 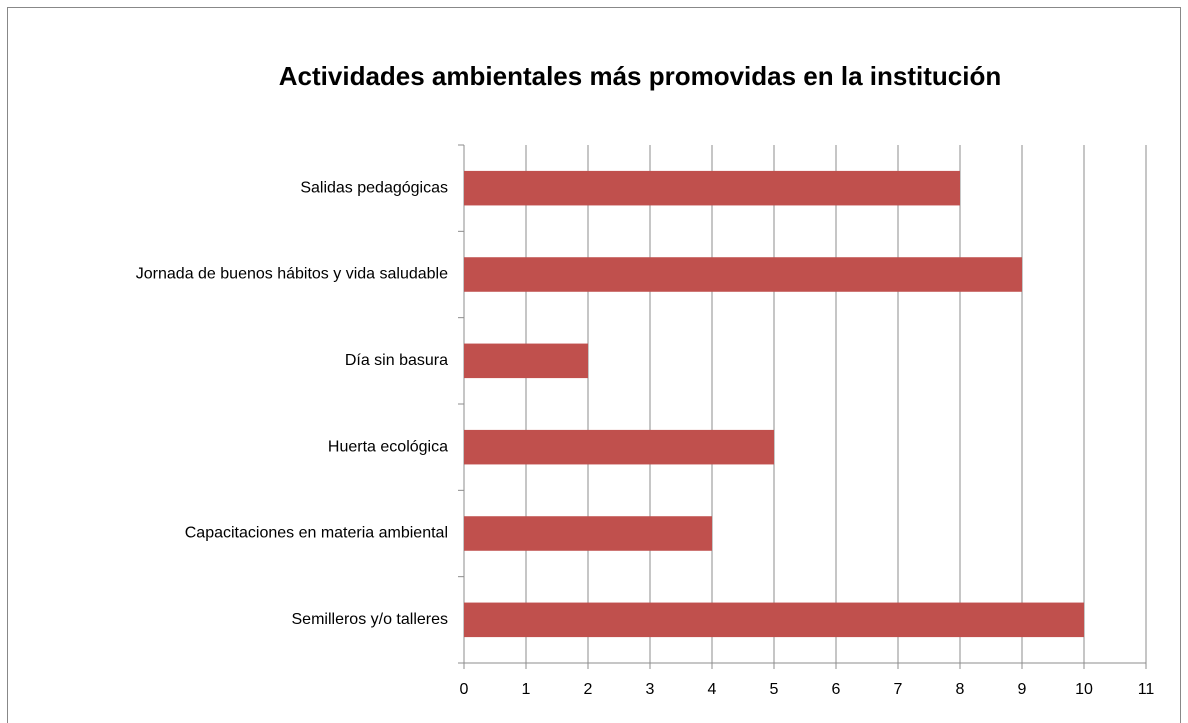 I want to click on x-tick-label: 1, so click(x=526, y=689).